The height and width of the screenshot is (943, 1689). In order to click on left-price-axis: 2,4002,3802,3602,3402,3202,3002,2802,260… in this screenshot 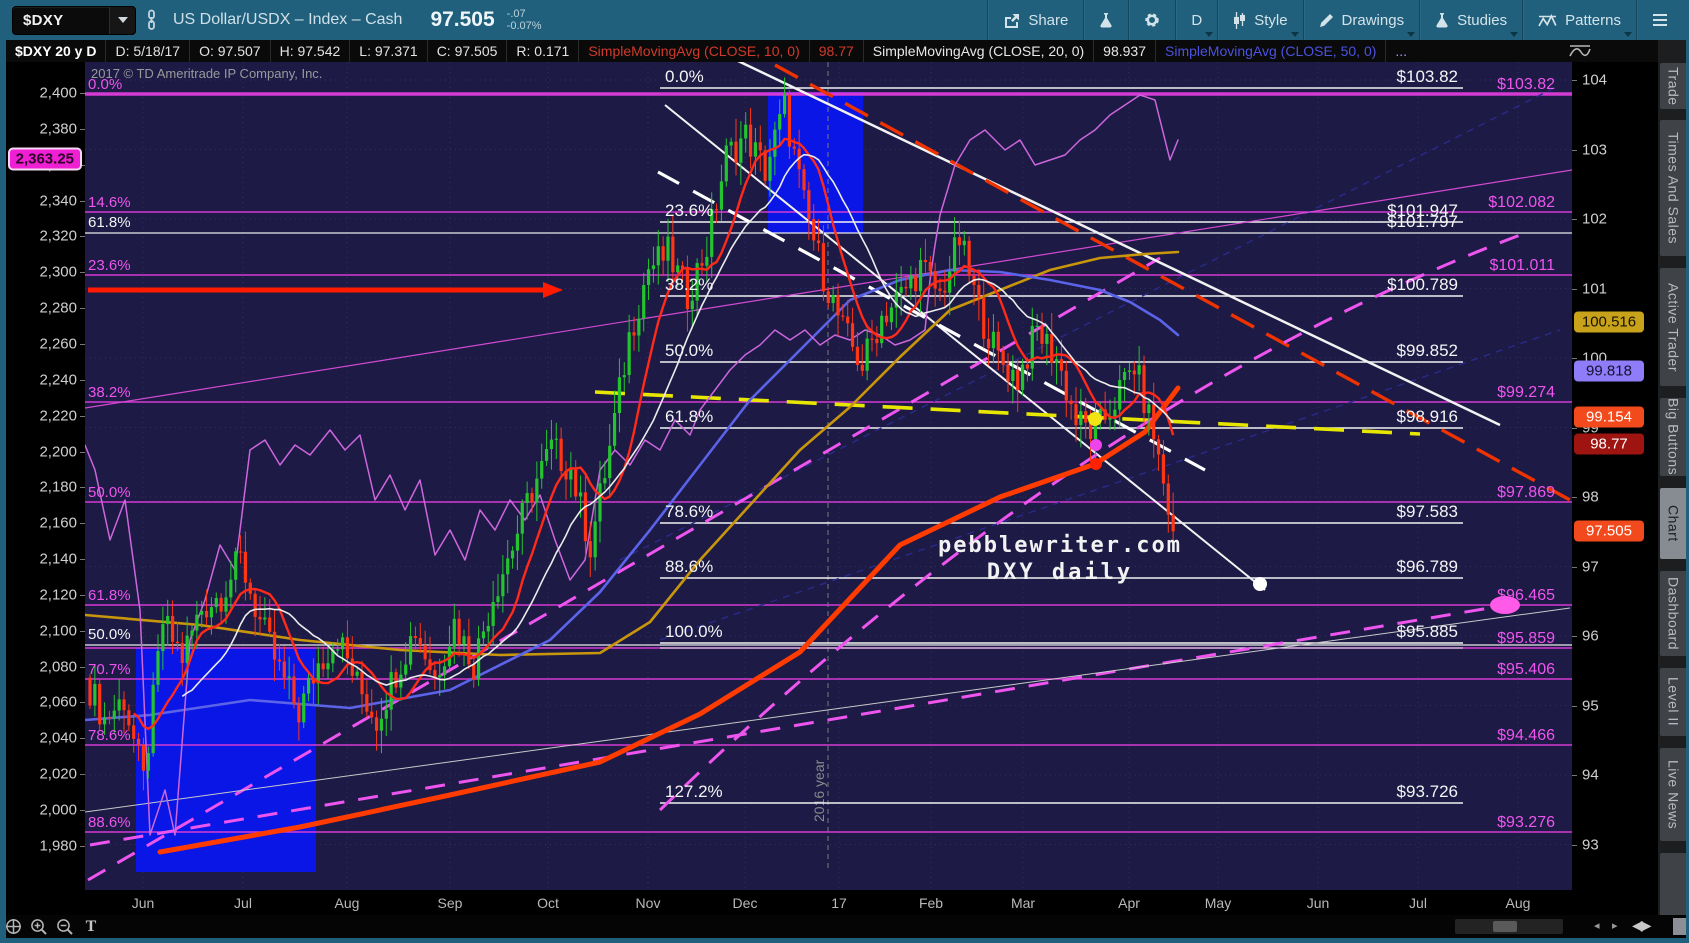, I will do `click(45, 476)`.